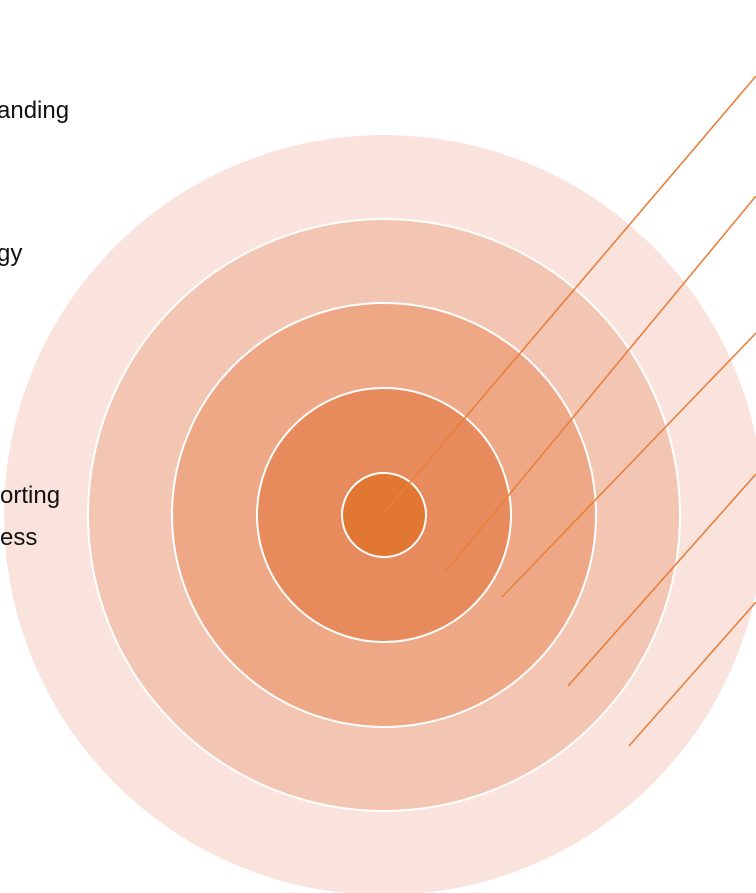  What do you see at coordinates (35, 110) in the screenshot?
I see `label-top: anding` at bounding box center [35, 110].